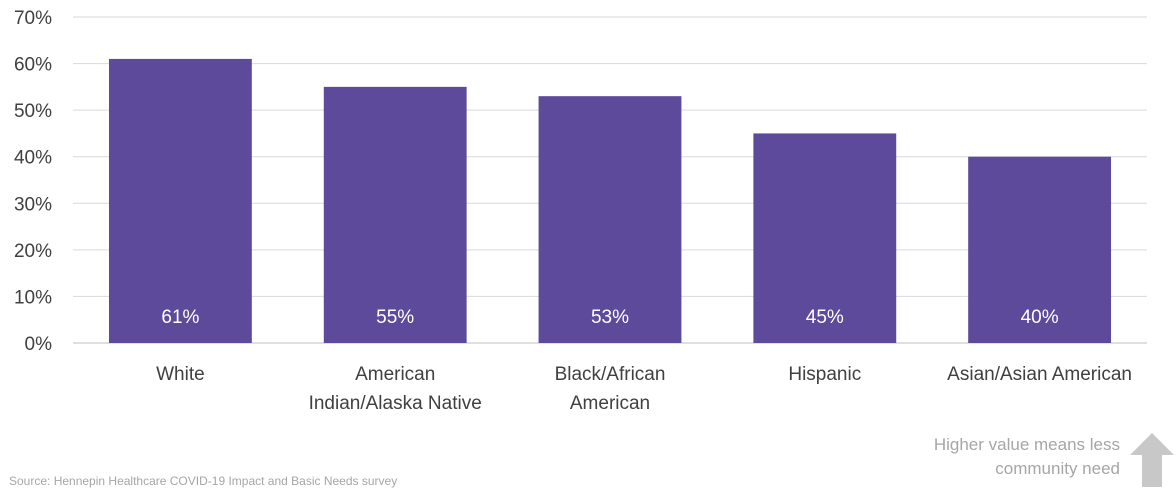  Describe the element at coordinates (395, 317) in the screenshot. I see `data-label: 55%` at that location.